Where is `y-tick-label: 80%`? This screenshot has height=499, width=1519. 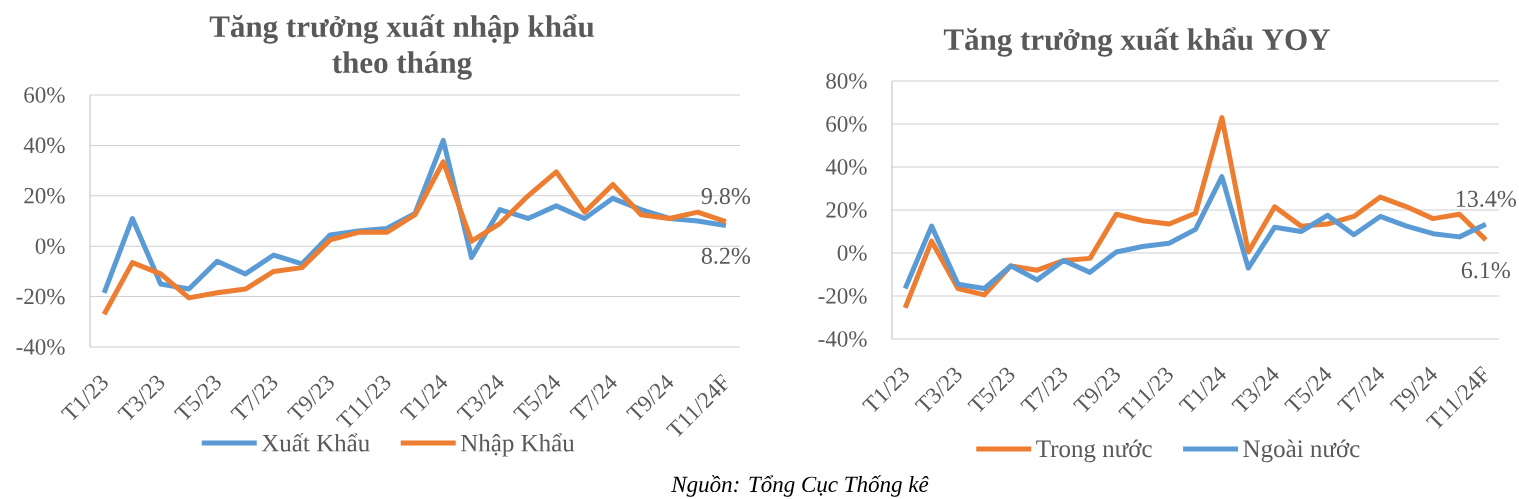 y-tick-label: 80% is located at coordinates (846, 81).